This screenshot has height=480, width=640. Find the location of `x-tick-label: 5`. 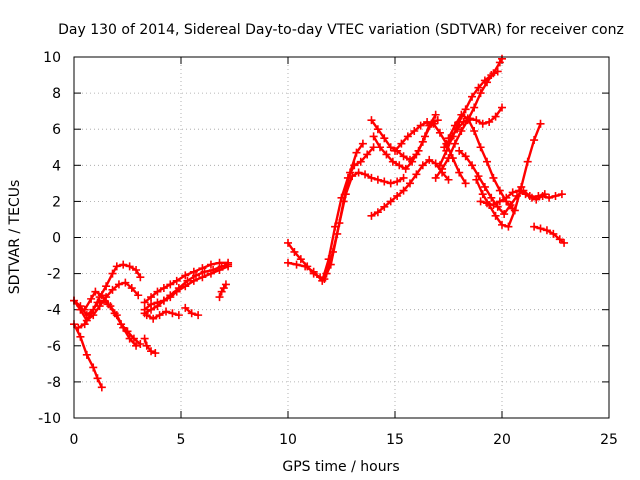

x-tick-label: 5 is located at coordinates (181, 440).